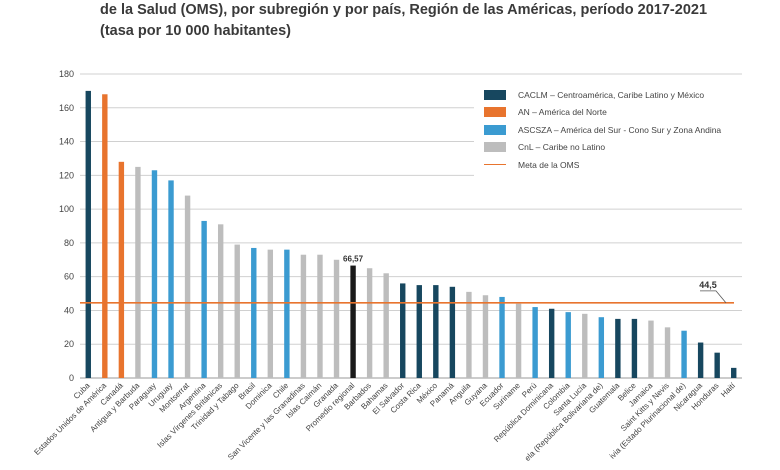 Image resolution: width=780 pixels, height=470 pixels. What do you see at coordinates (562, 112) in the screenshot?
I see `legend-label-an: AN – América del Norte` at bounding box center [562, 112].